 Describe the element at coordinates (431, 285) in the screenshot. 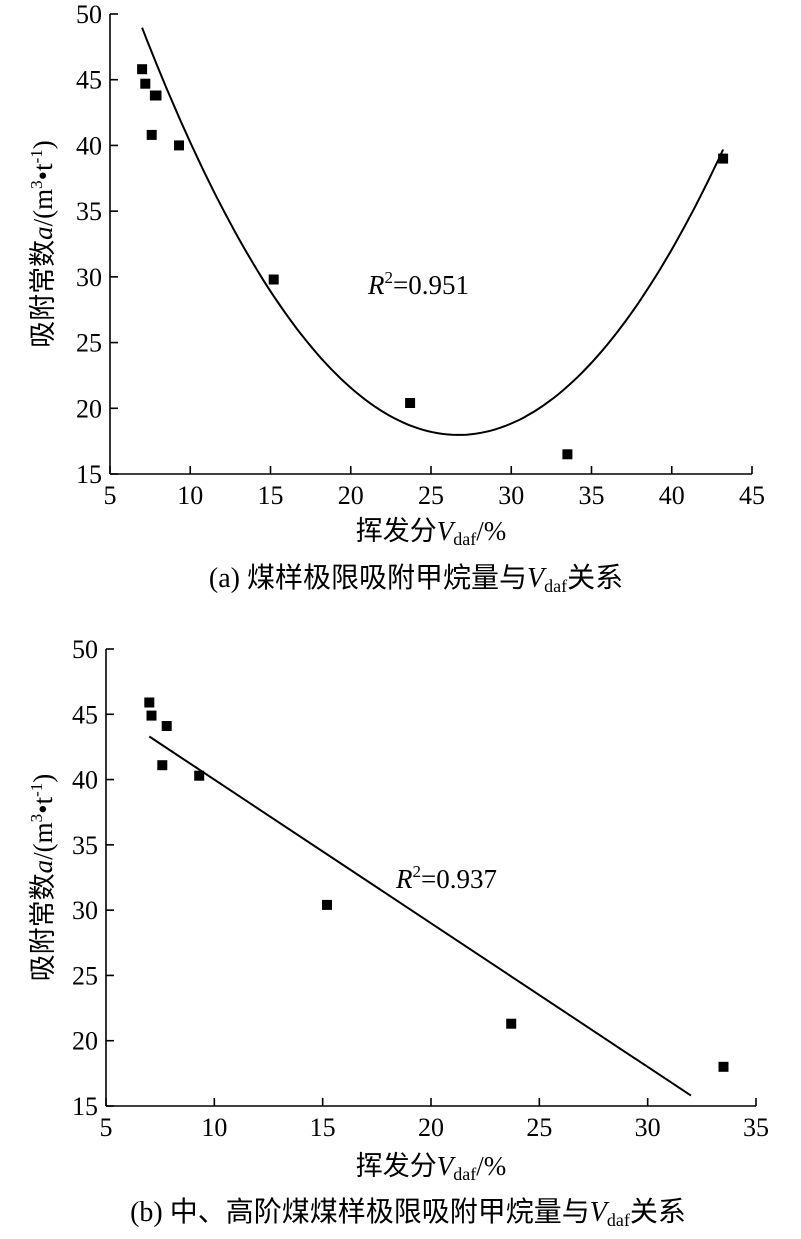

I see `r2-value: =0.951` at that location.